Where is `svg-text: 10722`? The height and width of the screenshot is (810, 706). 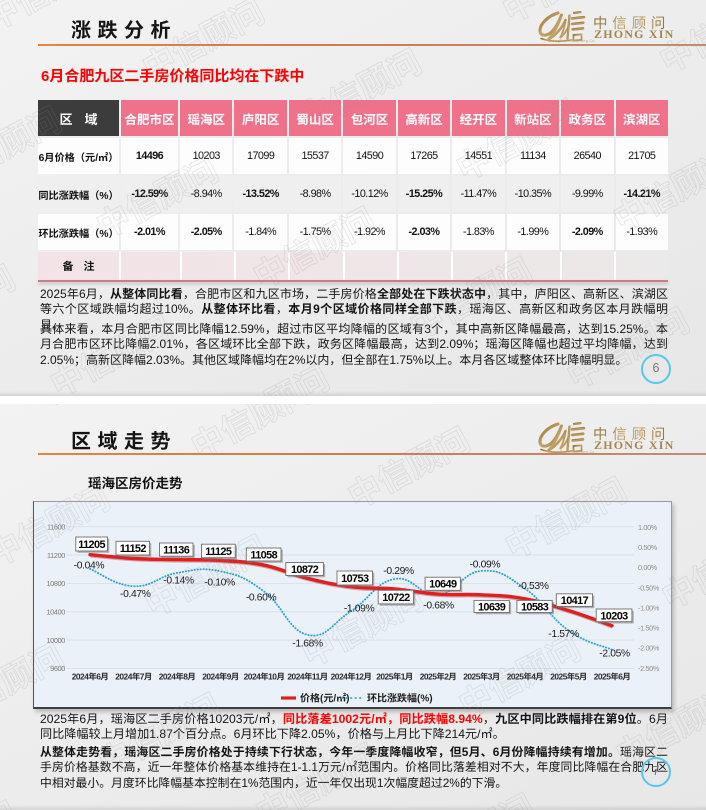 svg-text: 10722 is located at coordinates (396, 598).